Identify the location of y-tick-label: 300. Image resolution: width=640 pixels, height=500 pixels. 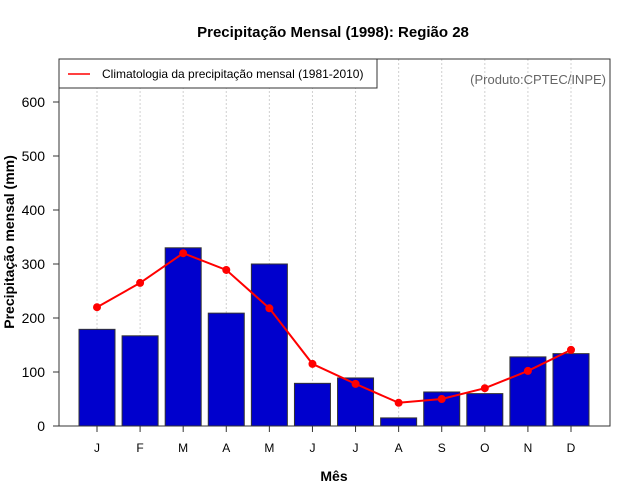
(34, 264).